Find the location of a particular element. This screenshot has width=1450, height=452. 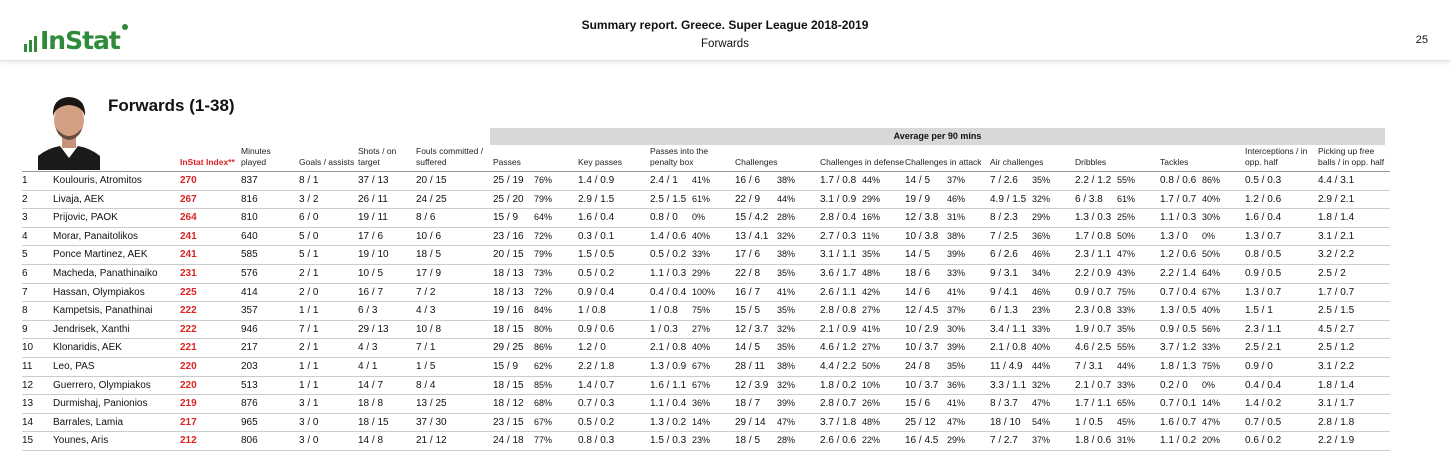

challenges: 12 / 3.9 is located at coordinates (752, 385).